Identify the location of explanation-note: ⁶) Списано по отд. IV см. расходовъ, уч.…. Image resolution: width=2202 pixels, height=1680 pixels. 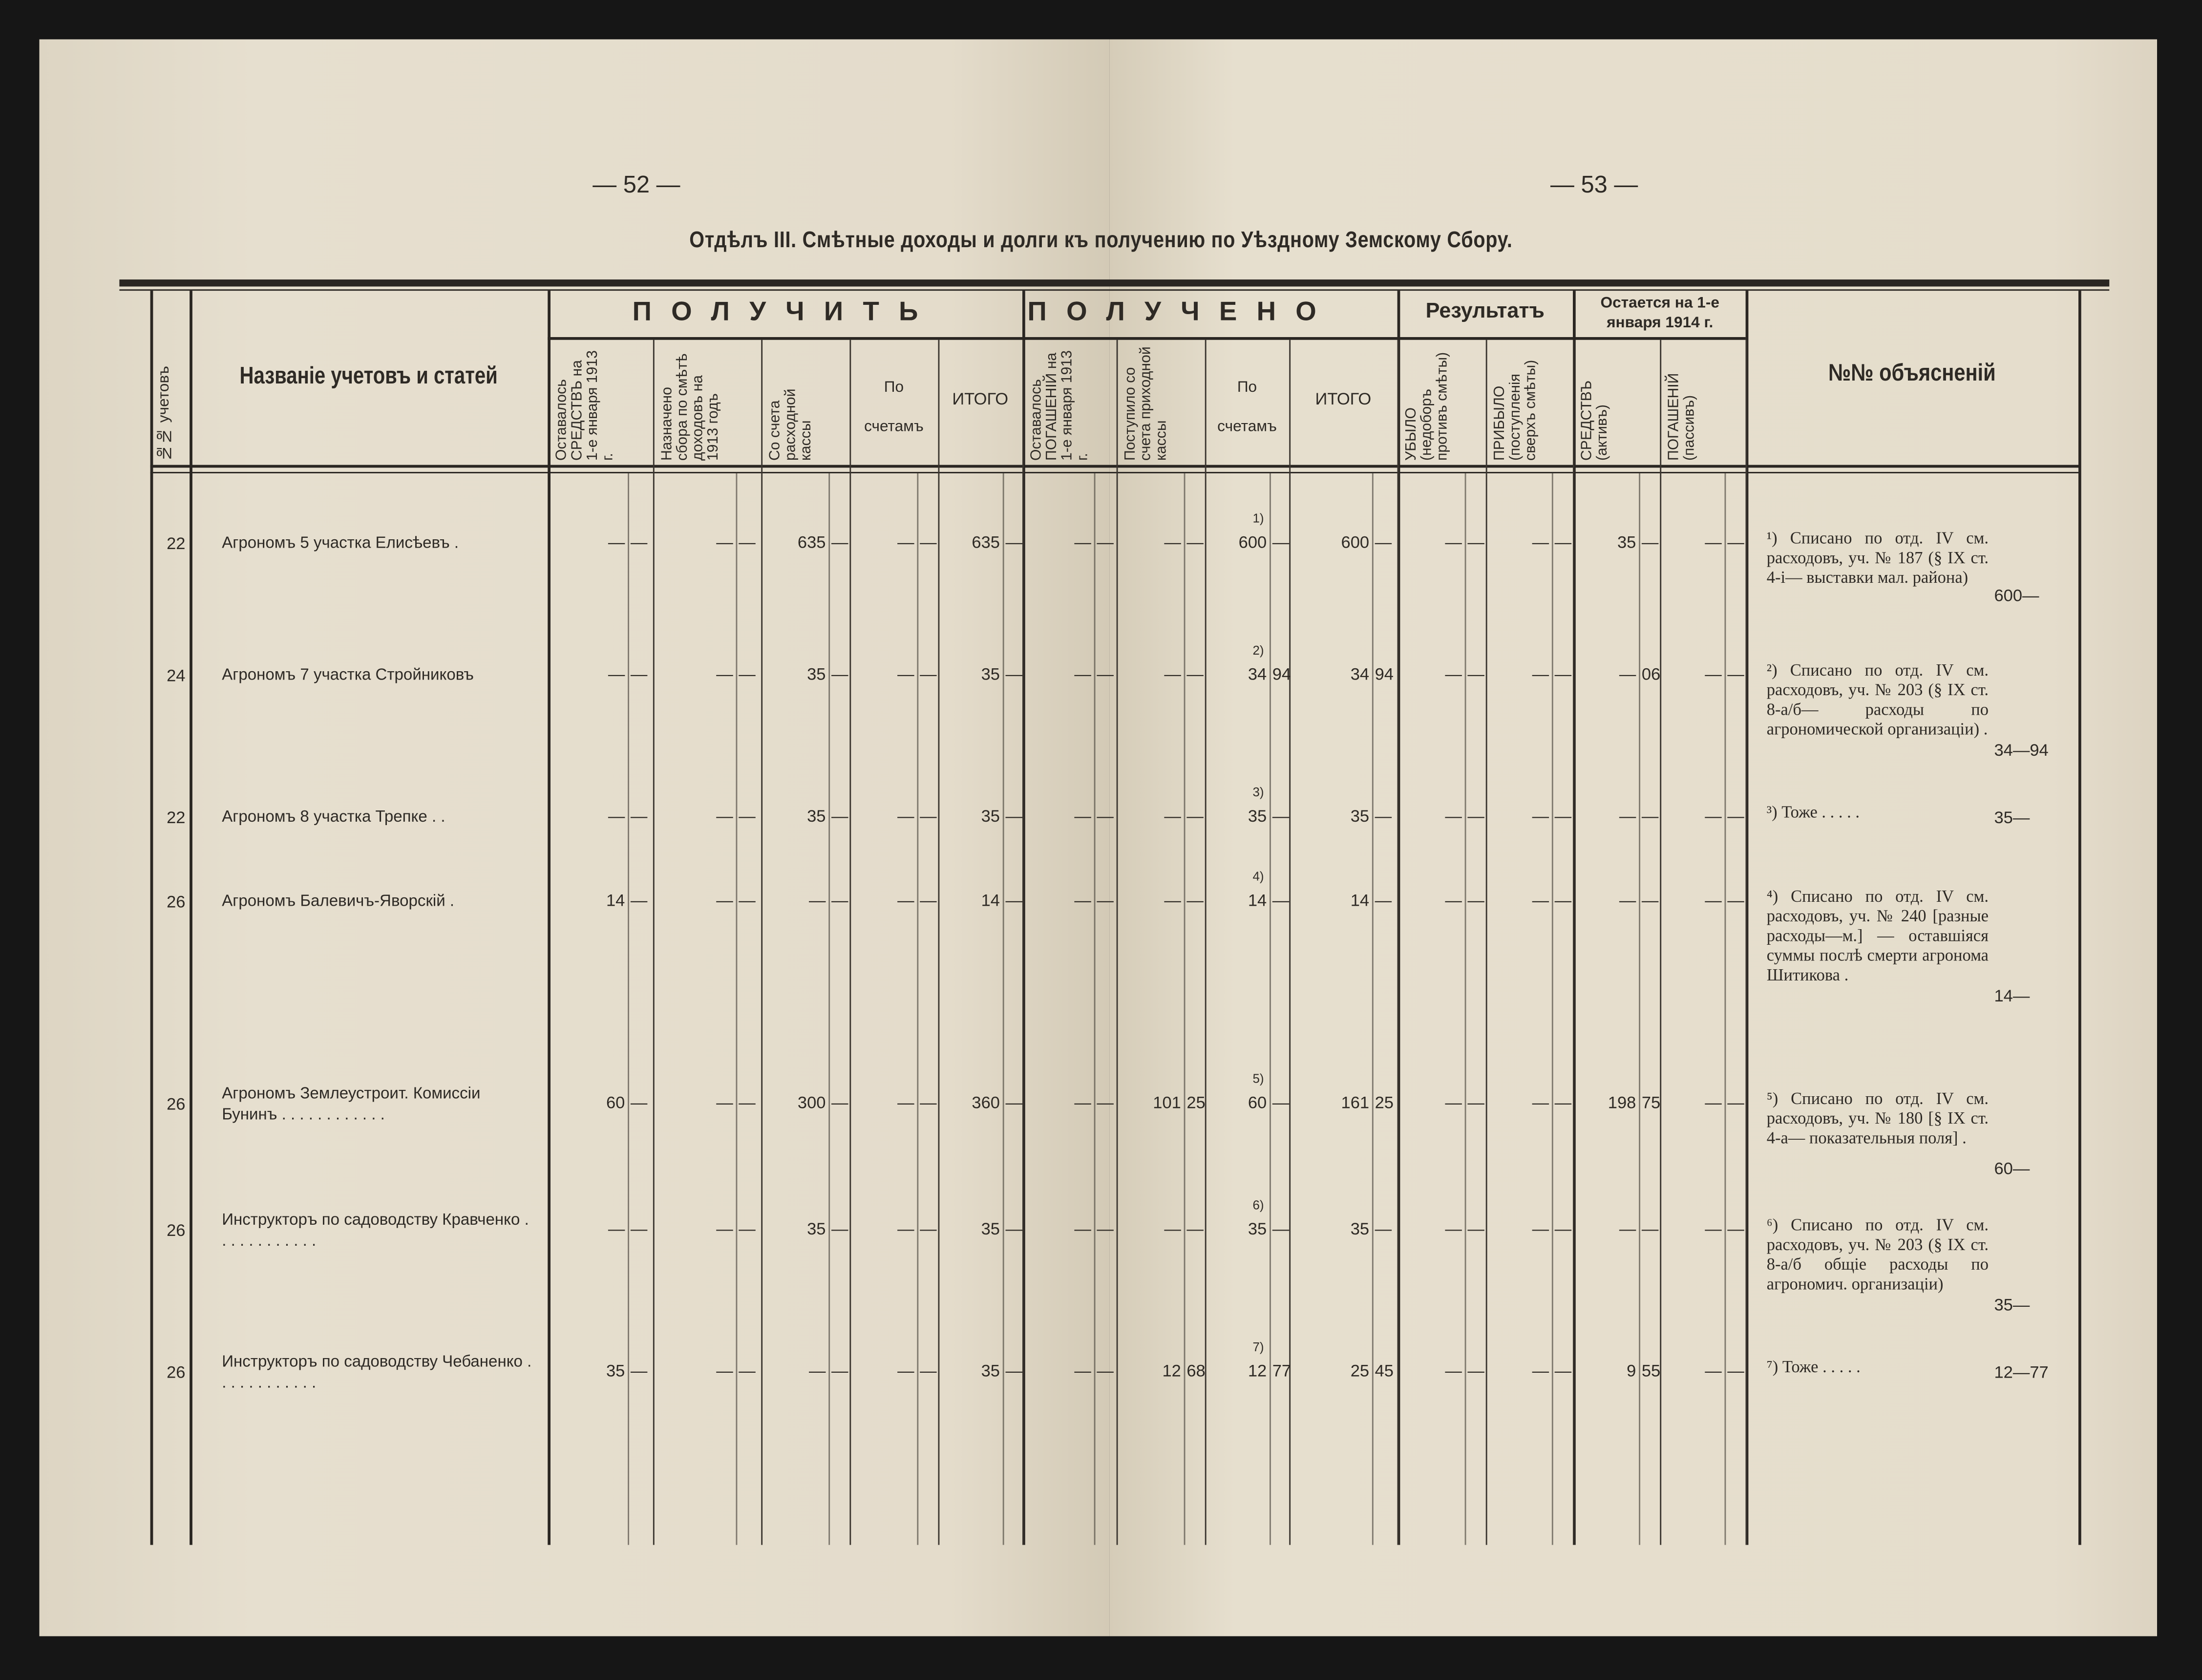
(1877, 1254).